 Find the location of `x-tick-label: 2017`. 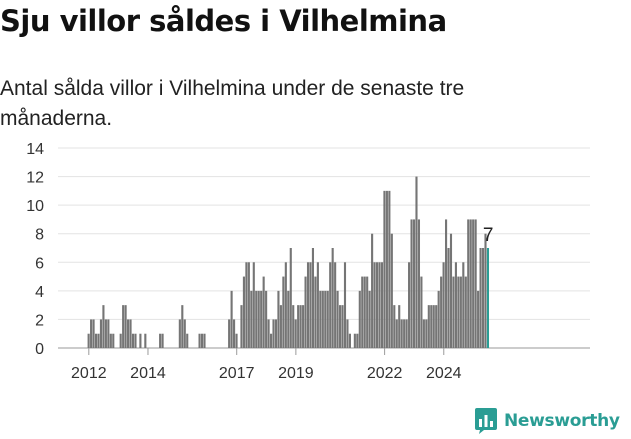

x-tick-label: 2017 is located at coordinates (237, 373).